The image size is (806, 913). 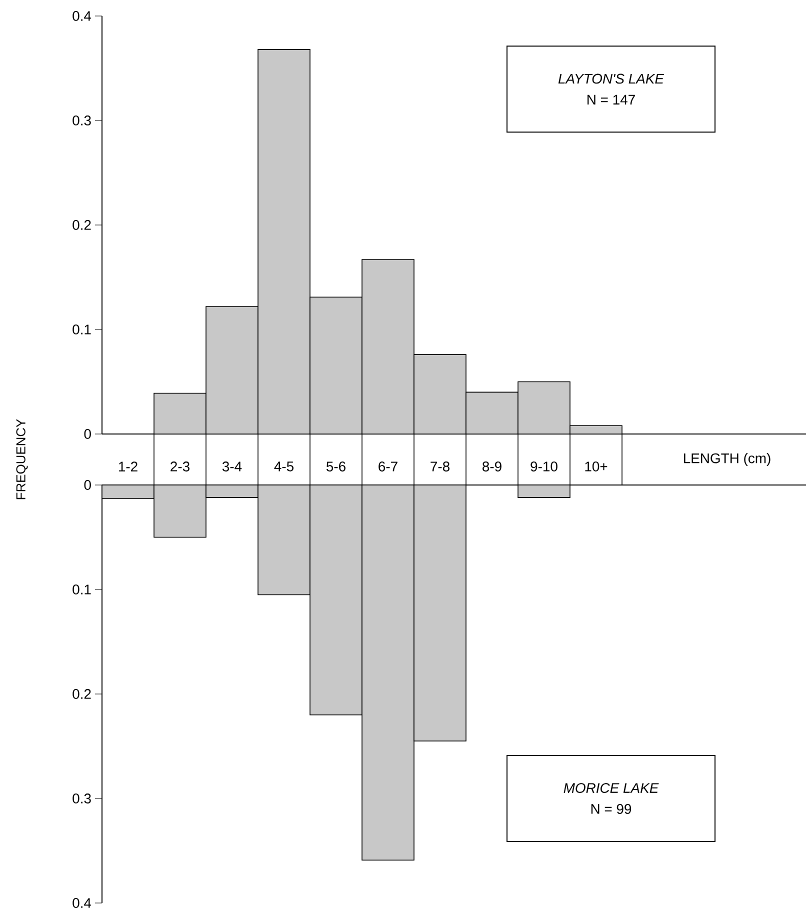 What do you see at coordinates (440, 467) in the screenshot?
I see `x-tick-label: 7-8` at bounding box center [440, 467].